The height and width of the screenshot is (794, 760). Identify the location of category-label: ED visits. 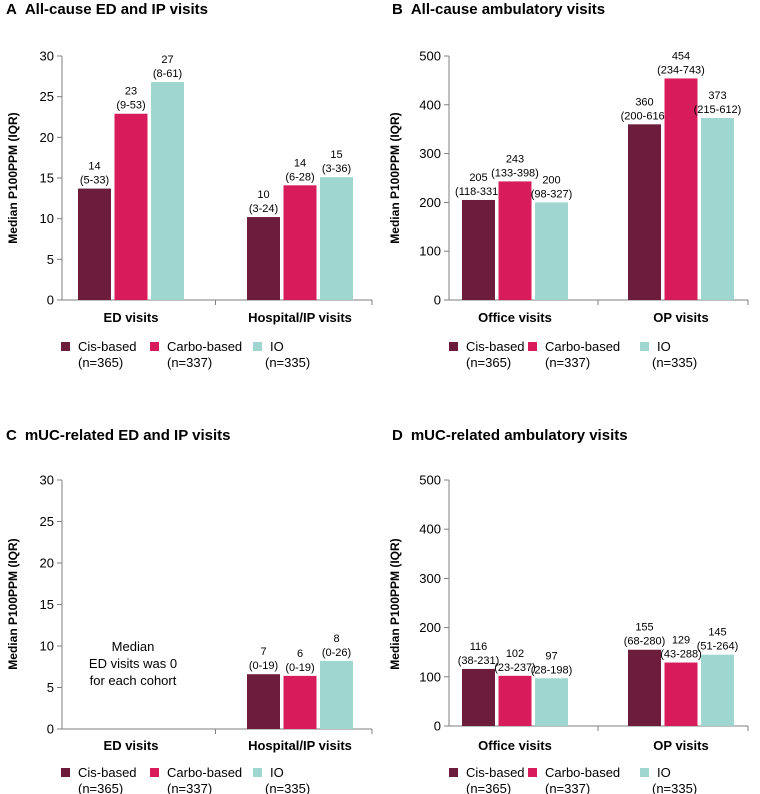
(131, 745).